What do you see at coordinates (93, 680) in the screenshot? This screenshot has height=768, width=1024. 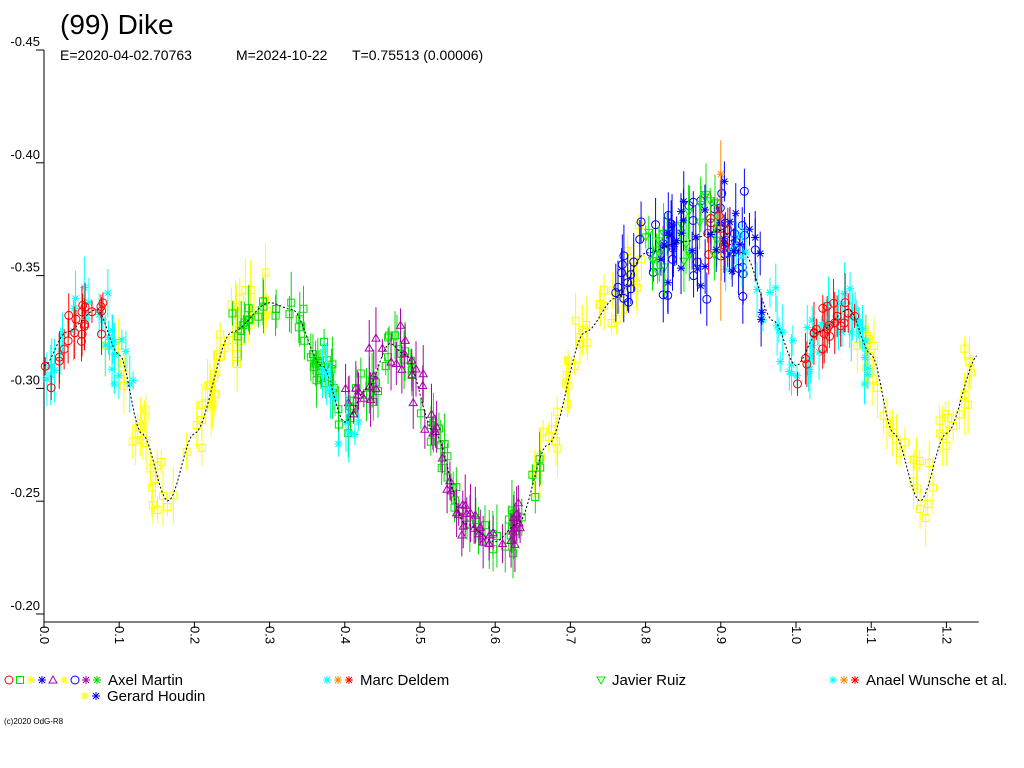 I see `legend-entry: Axel Martin` at bounding box center [93, 680].